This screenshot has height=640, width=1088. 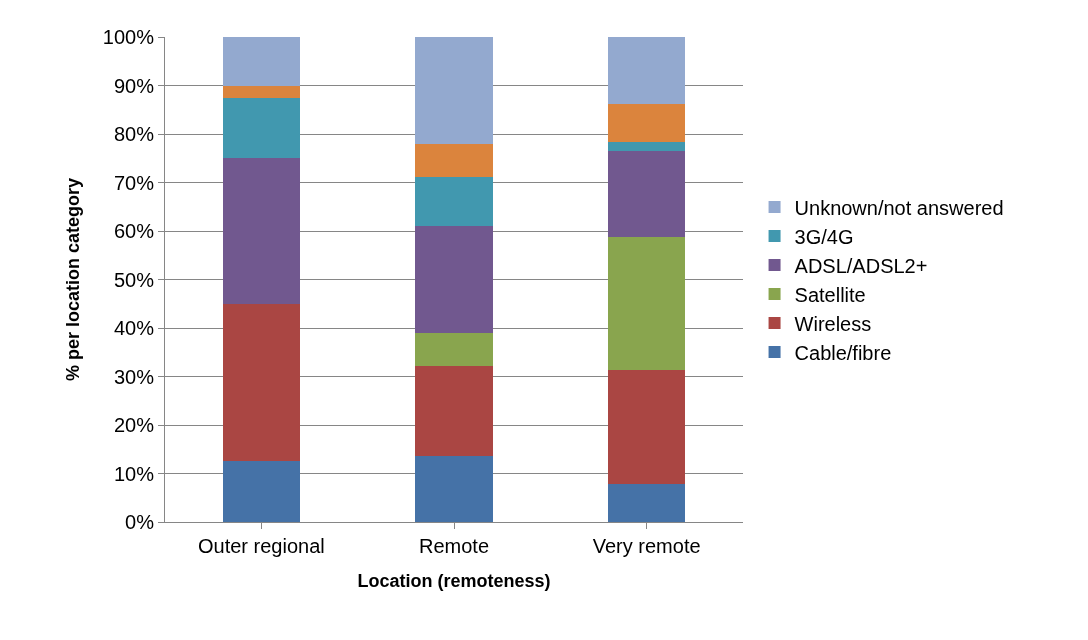 I want to click on y-tick-label: 90%, so click(x=134, y=85).